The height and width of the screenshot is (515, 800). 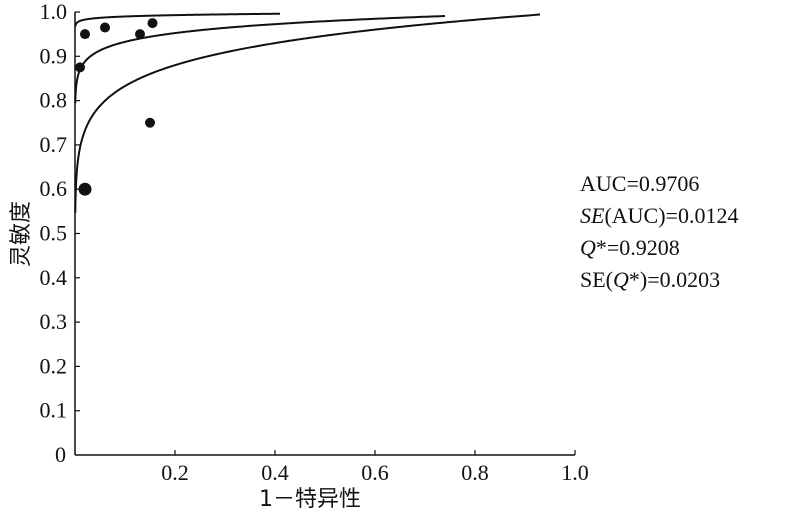 What do you see at coordinates (54, 12) in the screenshot?
I see `y-tick-label: 1.0` at bounding box center [54, 12].